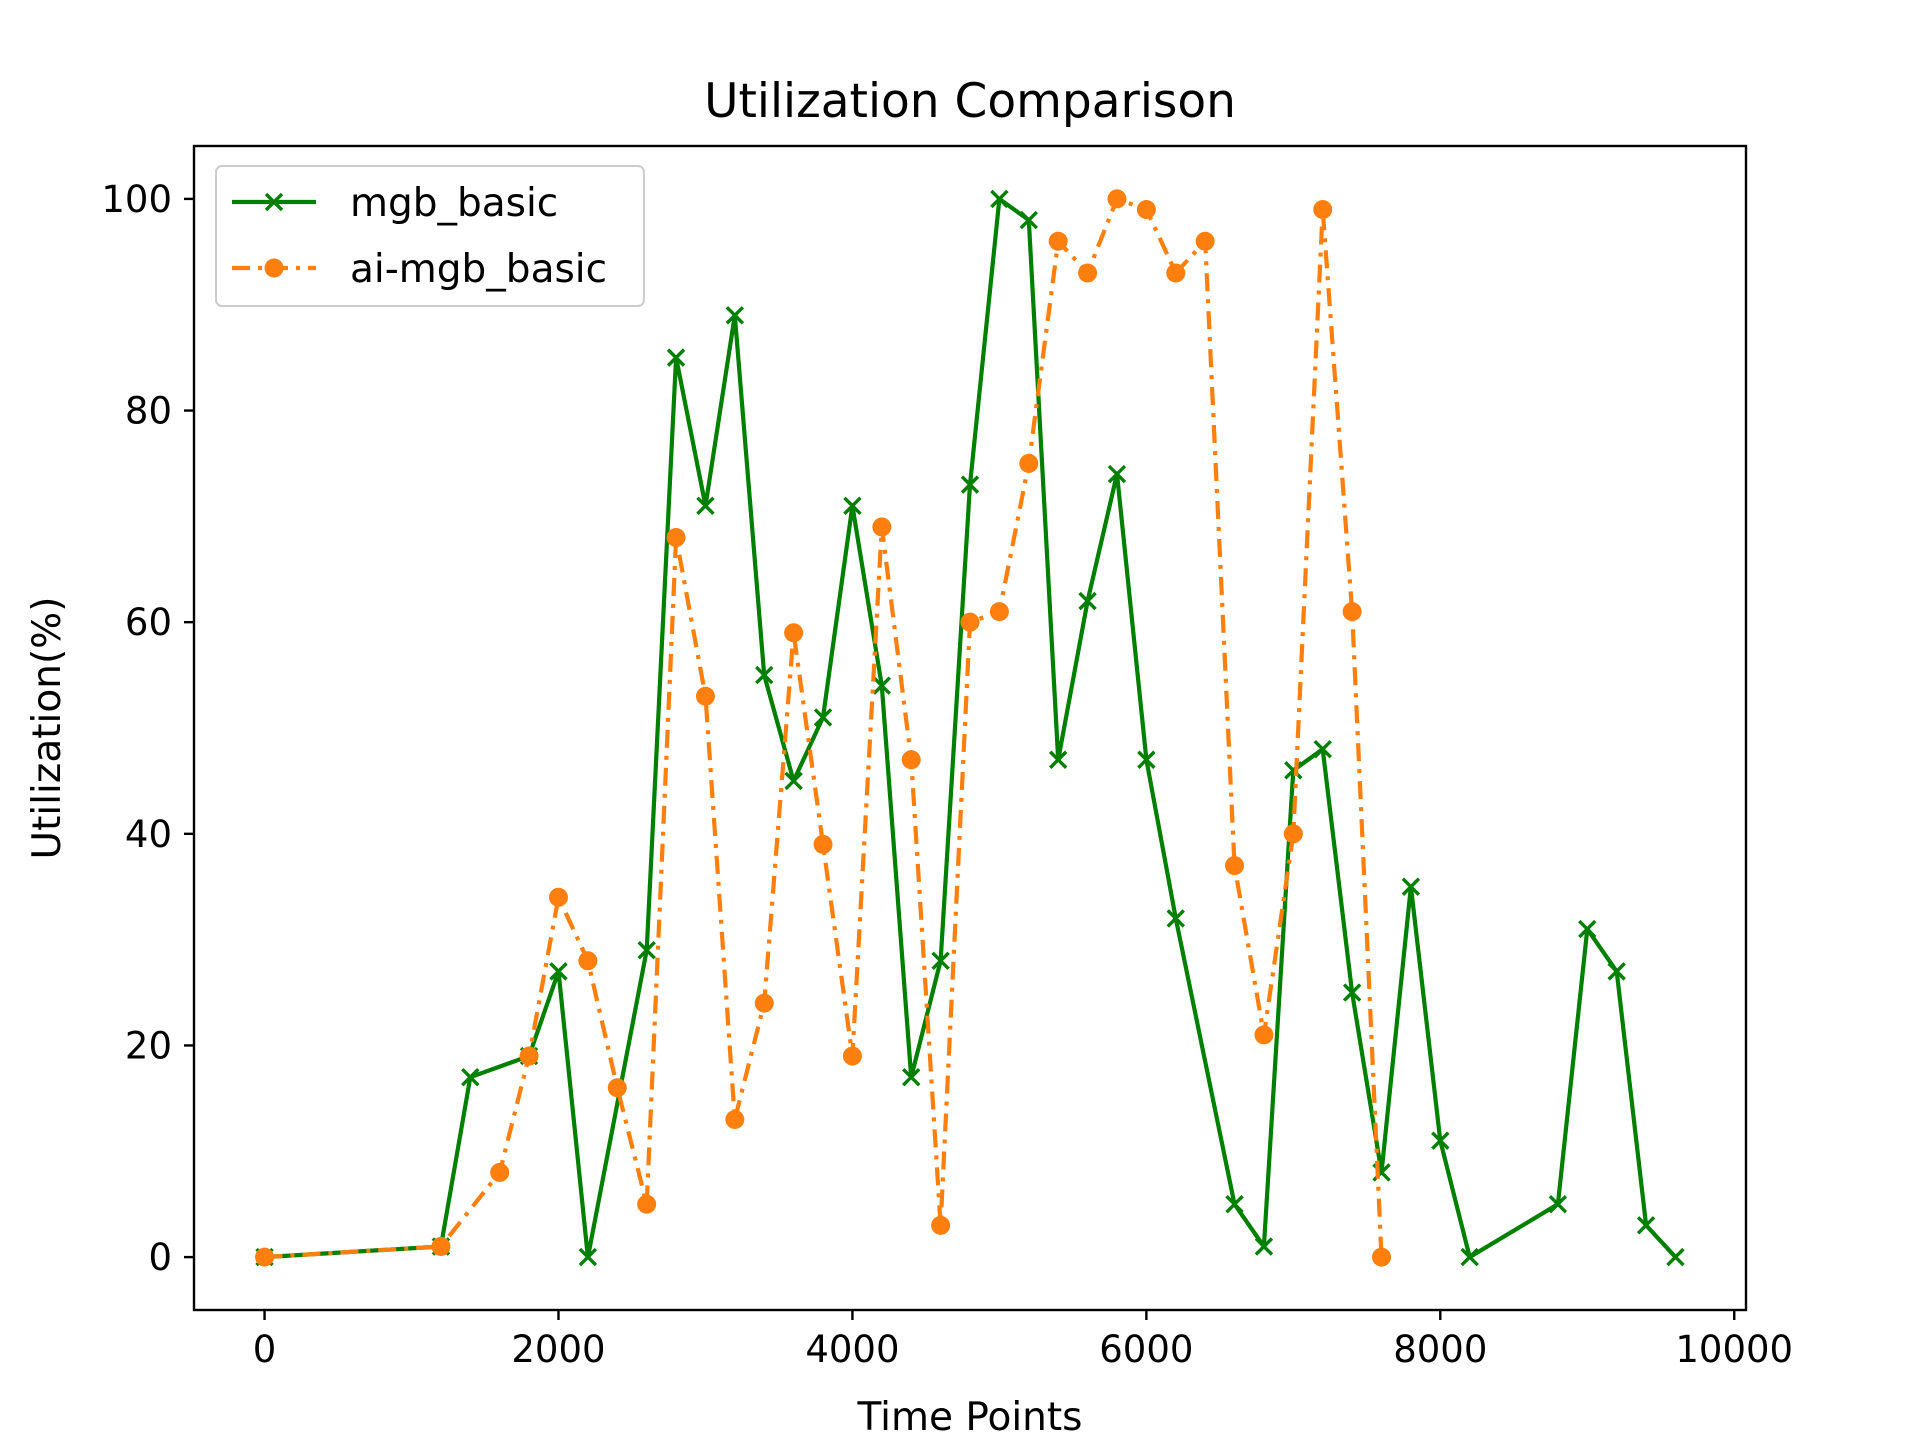 This screenshot has height=1444, width=1920. Describe the element at coordinates (970, 101) in the screenshot. I see `chart-title: Utilization Comparison` at that location.